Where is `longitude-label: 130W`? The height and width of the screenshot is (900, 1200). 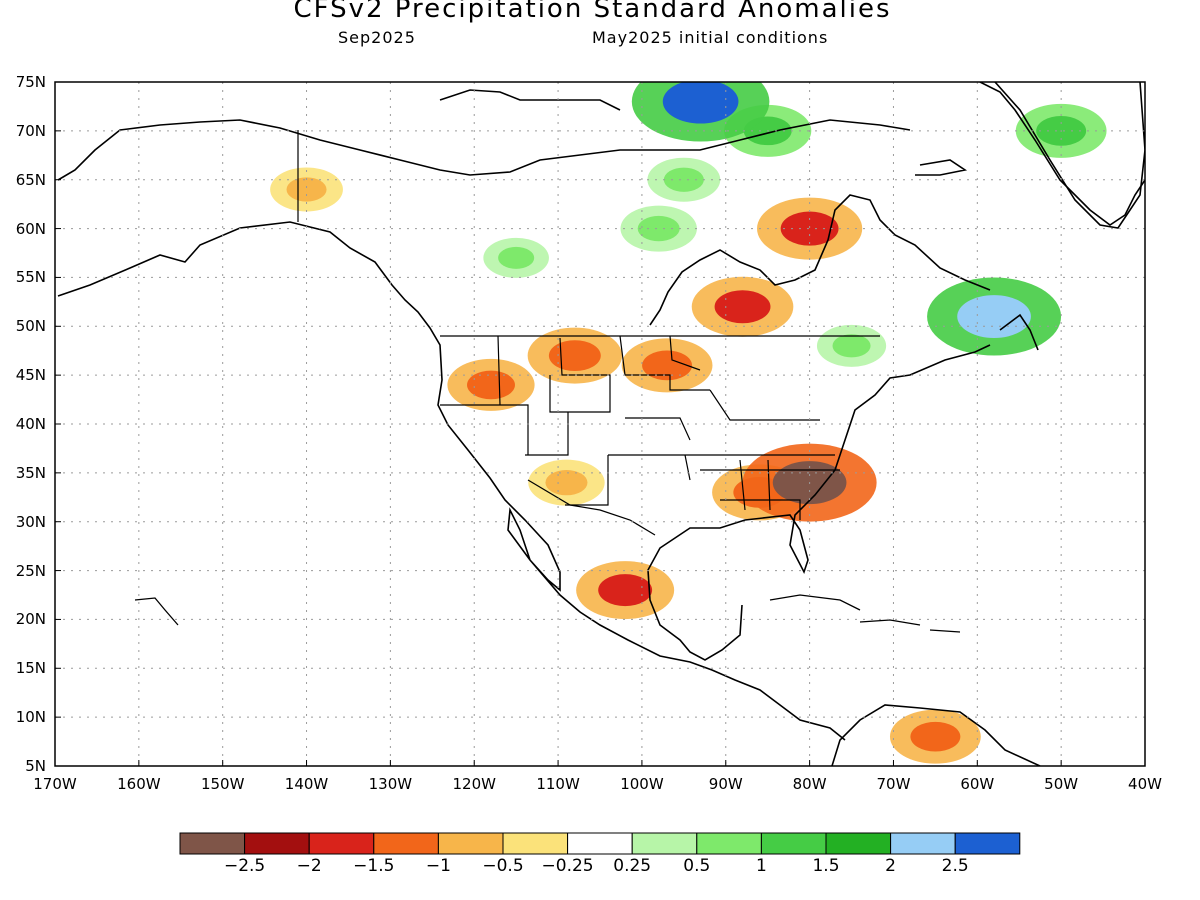 longitude-label: 130W is located at coordinates (390, 784).